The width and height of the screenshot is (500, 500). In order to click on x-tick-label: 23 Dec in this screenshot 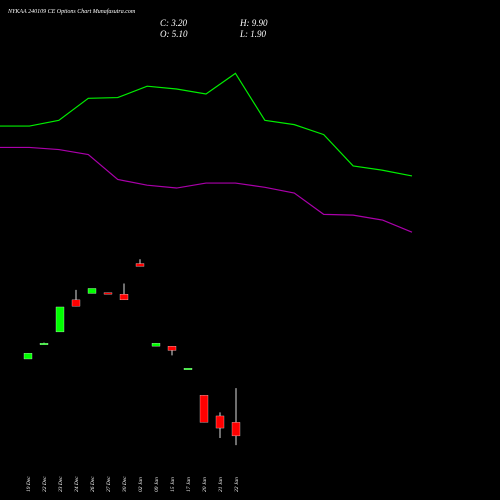, I will do `click(61, 484)`.